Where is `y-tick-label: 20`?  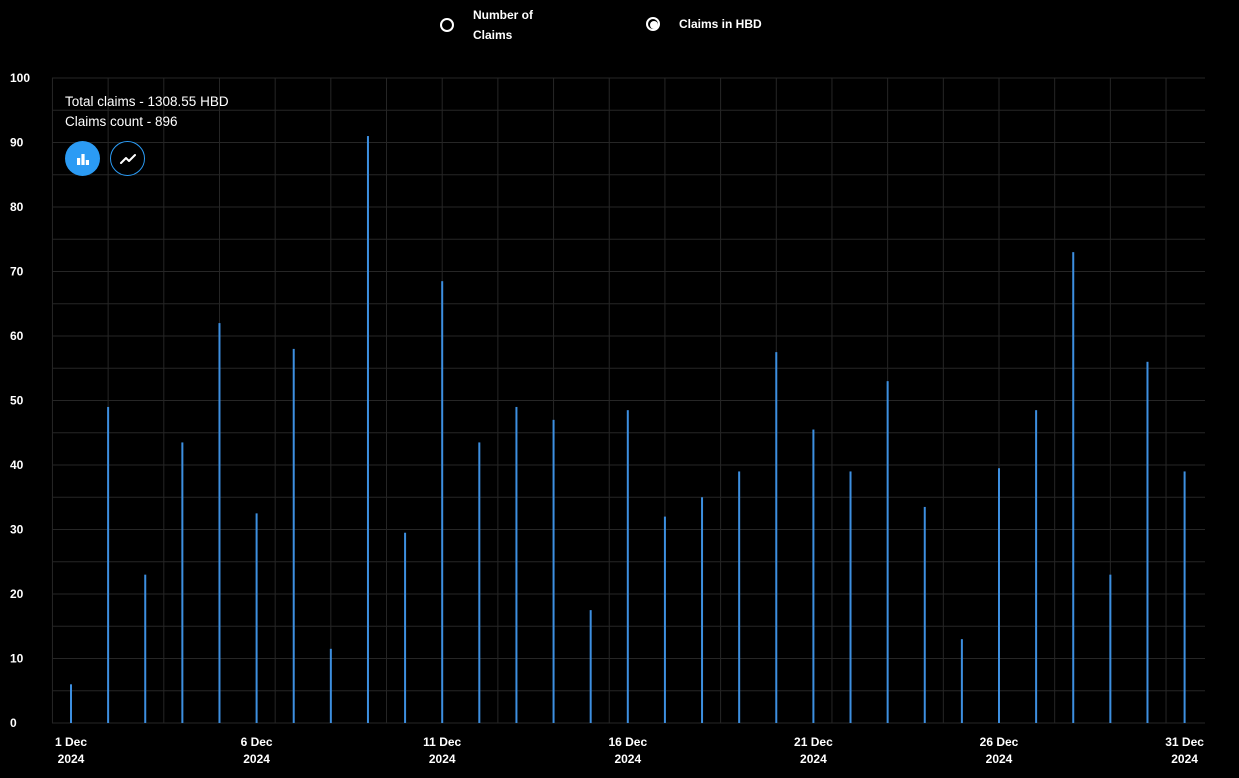
y-tick-label: 20 is located at coordinates (17, 594).